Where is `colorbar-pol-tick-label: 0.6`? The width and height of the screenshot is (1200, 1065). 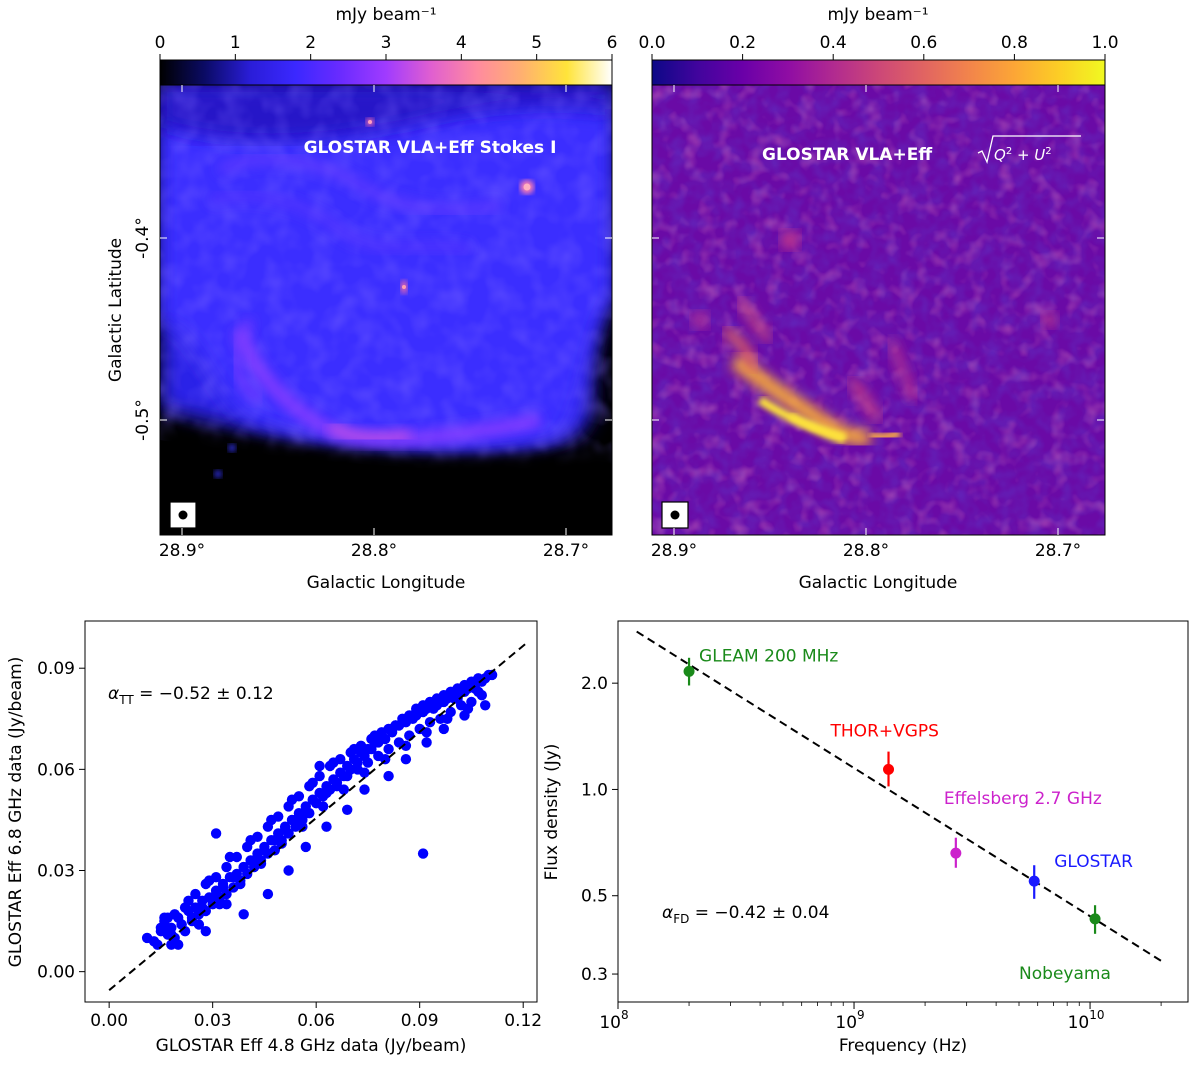
colorbar-pol-tick-label: 0.6 is located at coordinates (923, 43).